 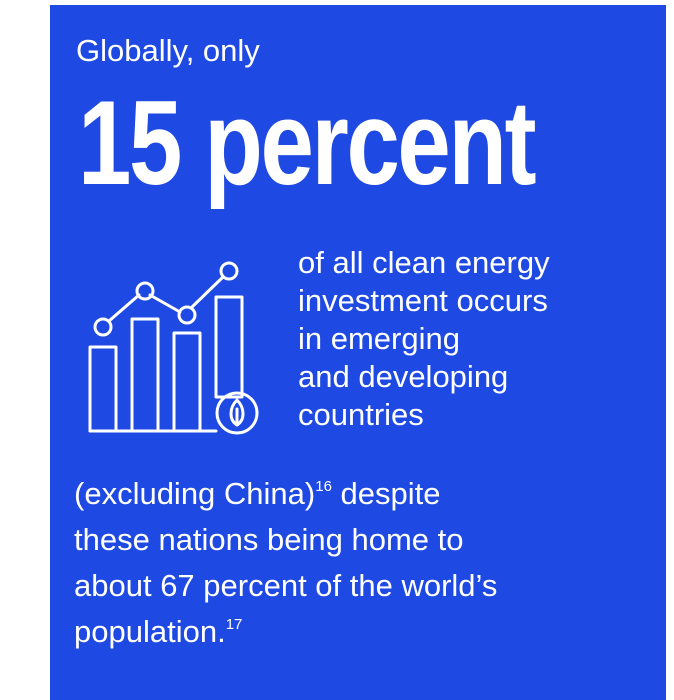 I want to click on description-line: in emerging, so click(x=379, y=338).